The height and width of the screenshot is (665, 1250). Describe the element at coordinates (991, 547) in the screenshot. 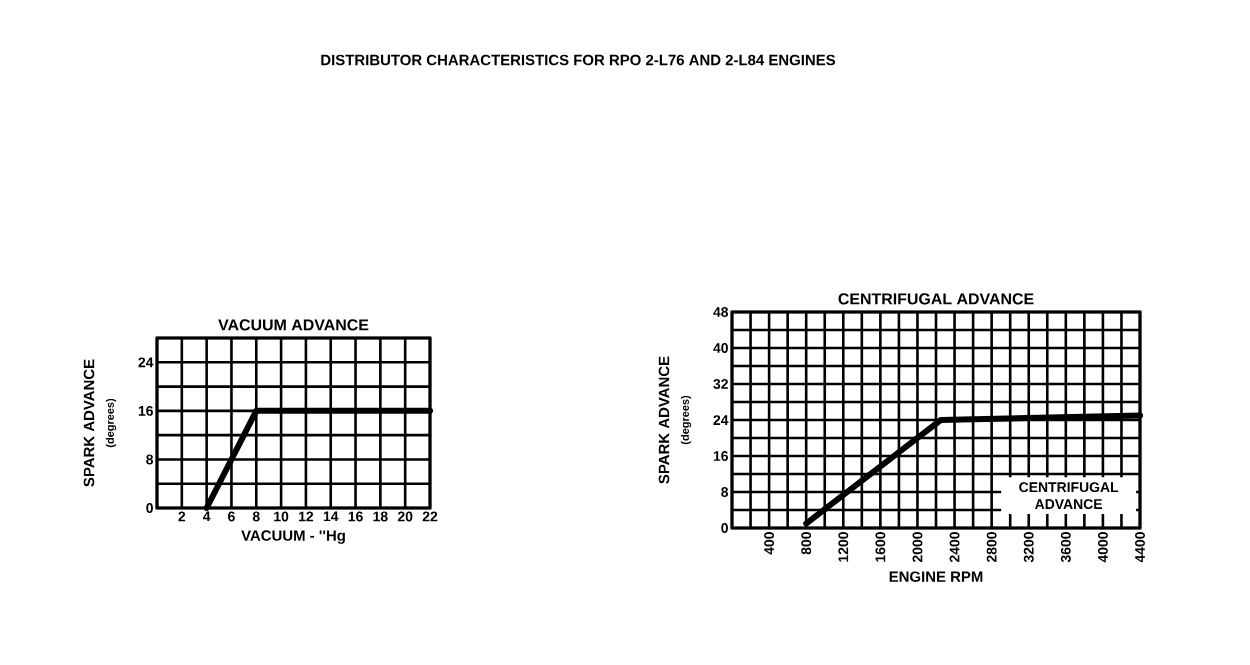

I see `x-tick-label: 2800` at that location.